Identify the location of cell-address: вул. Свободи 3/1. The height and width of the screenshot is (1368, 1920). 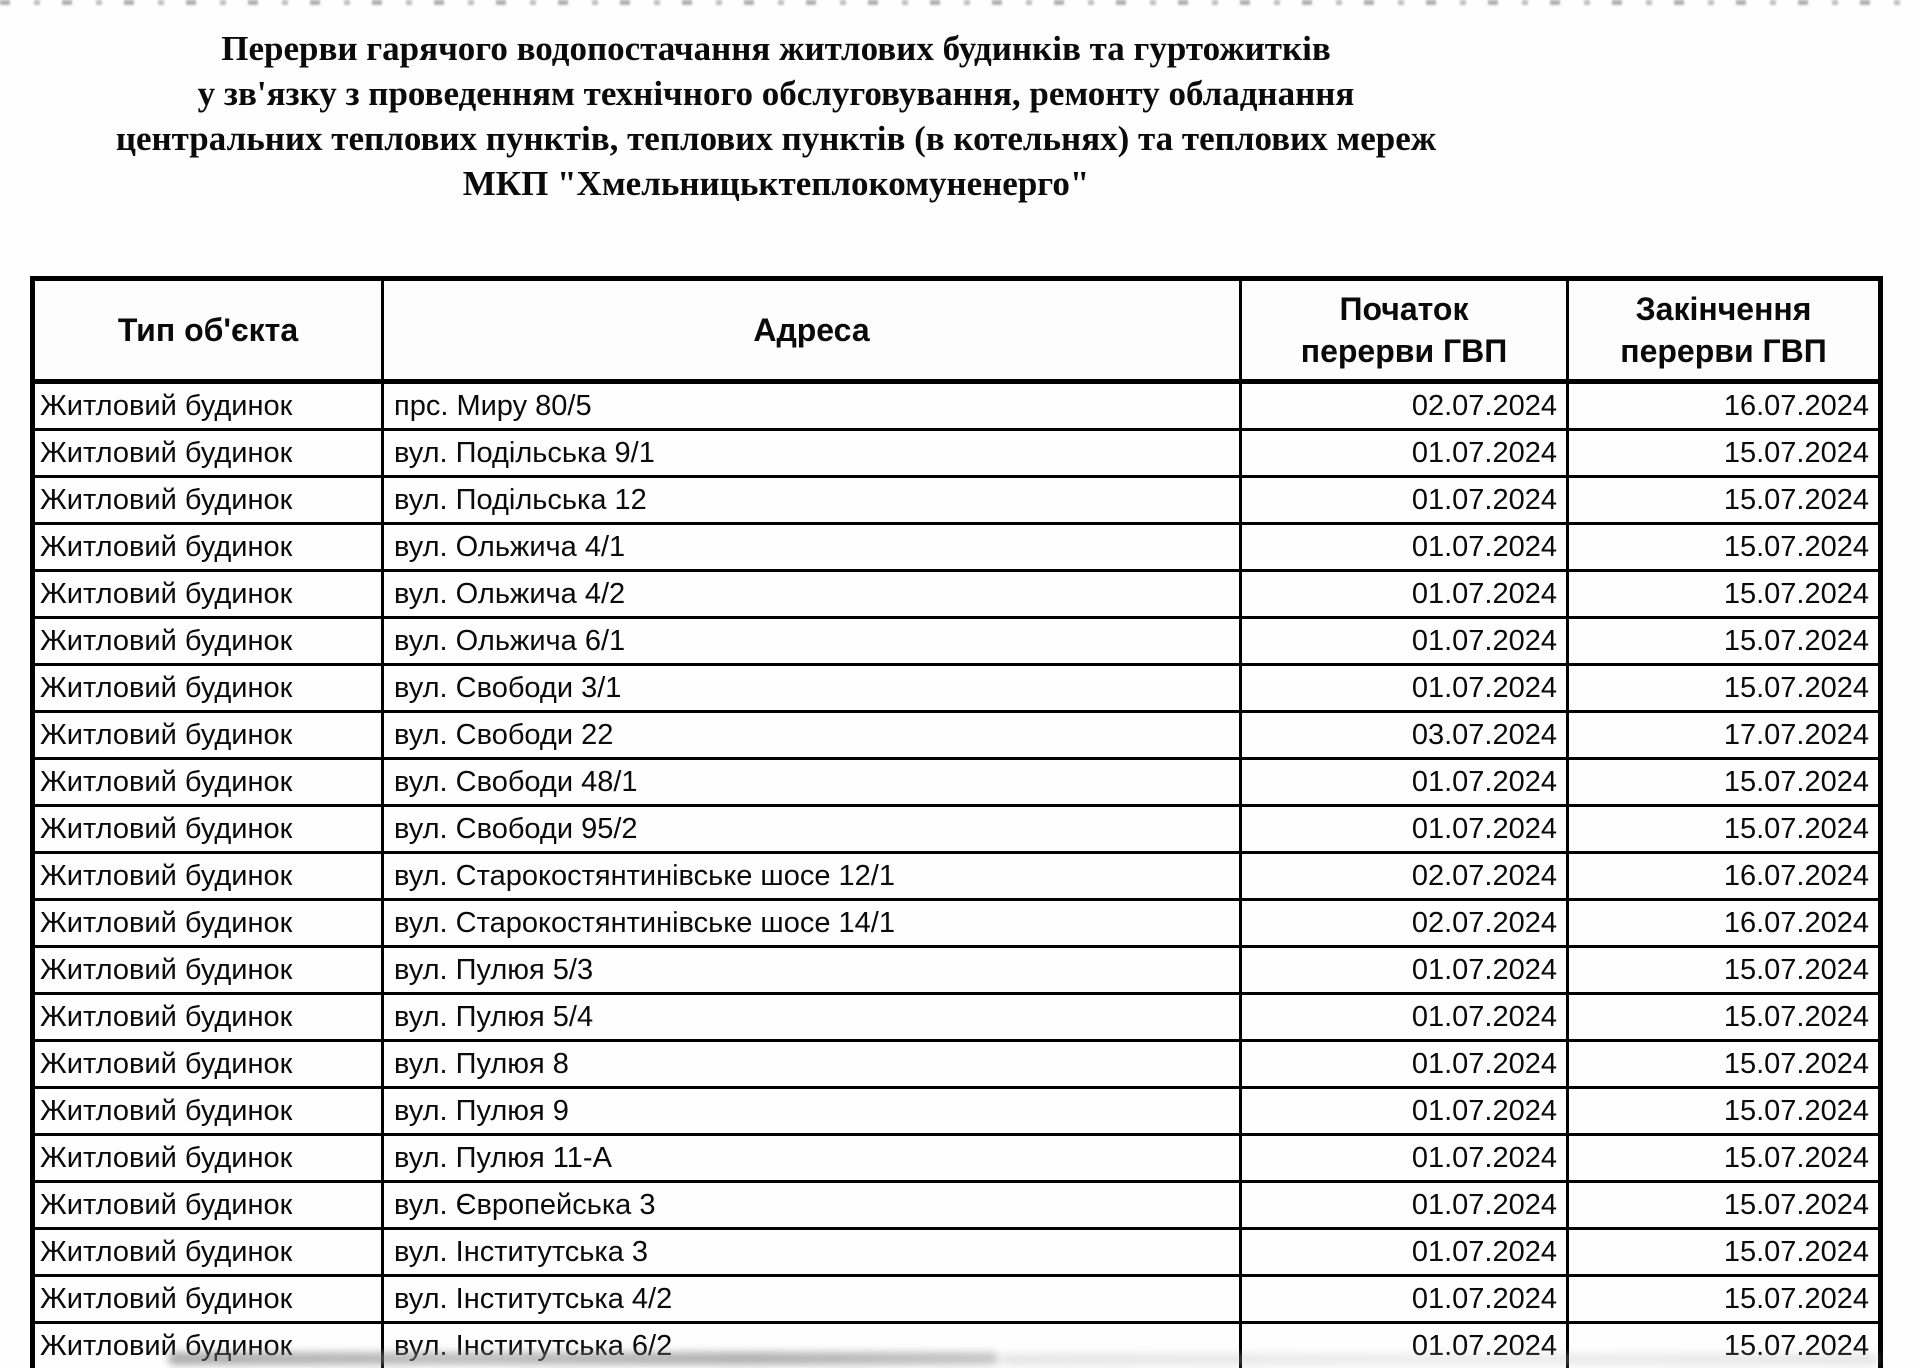
(811, 688).